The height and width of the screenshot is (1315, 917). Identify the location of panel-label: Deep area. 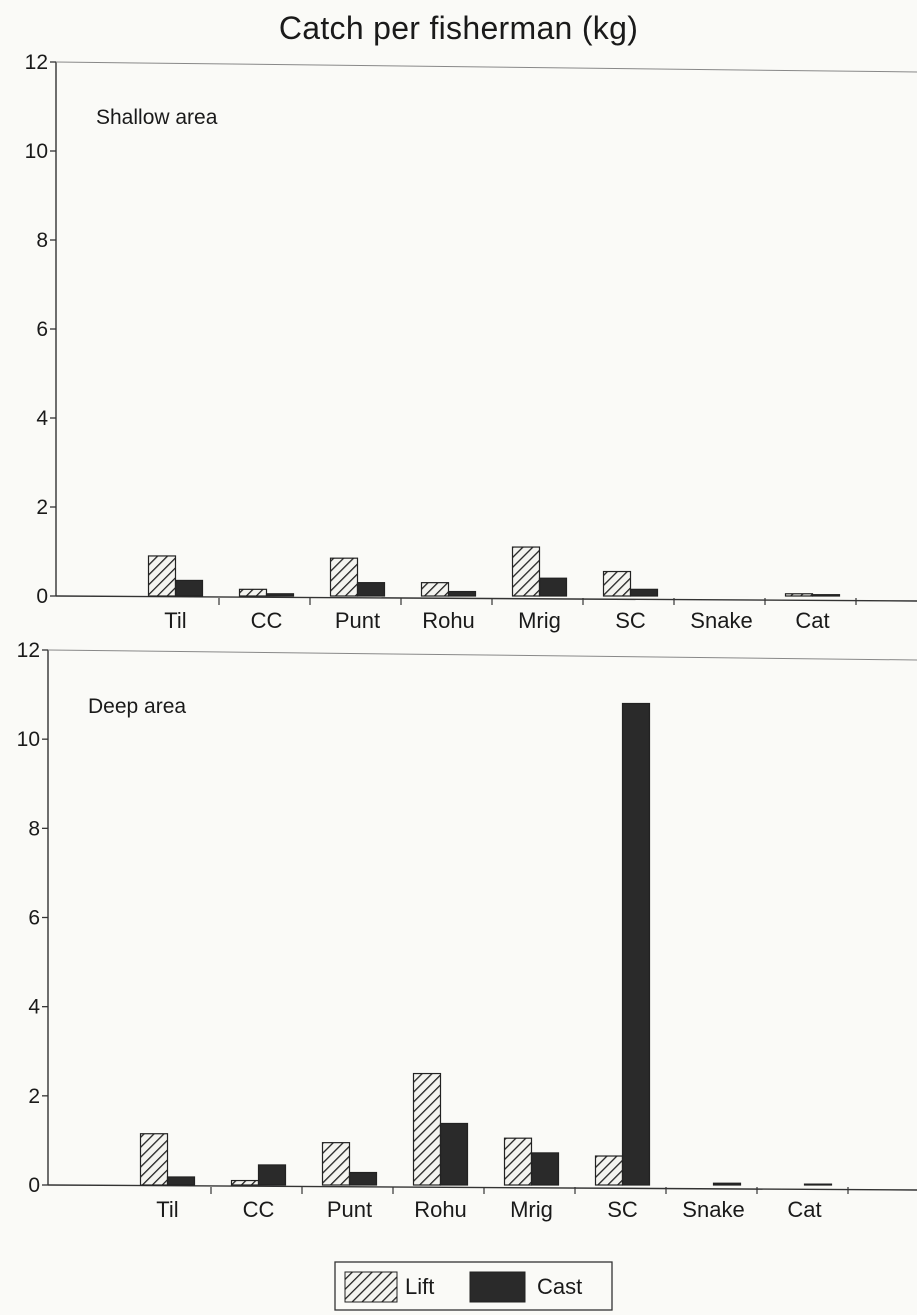
(137, 706).